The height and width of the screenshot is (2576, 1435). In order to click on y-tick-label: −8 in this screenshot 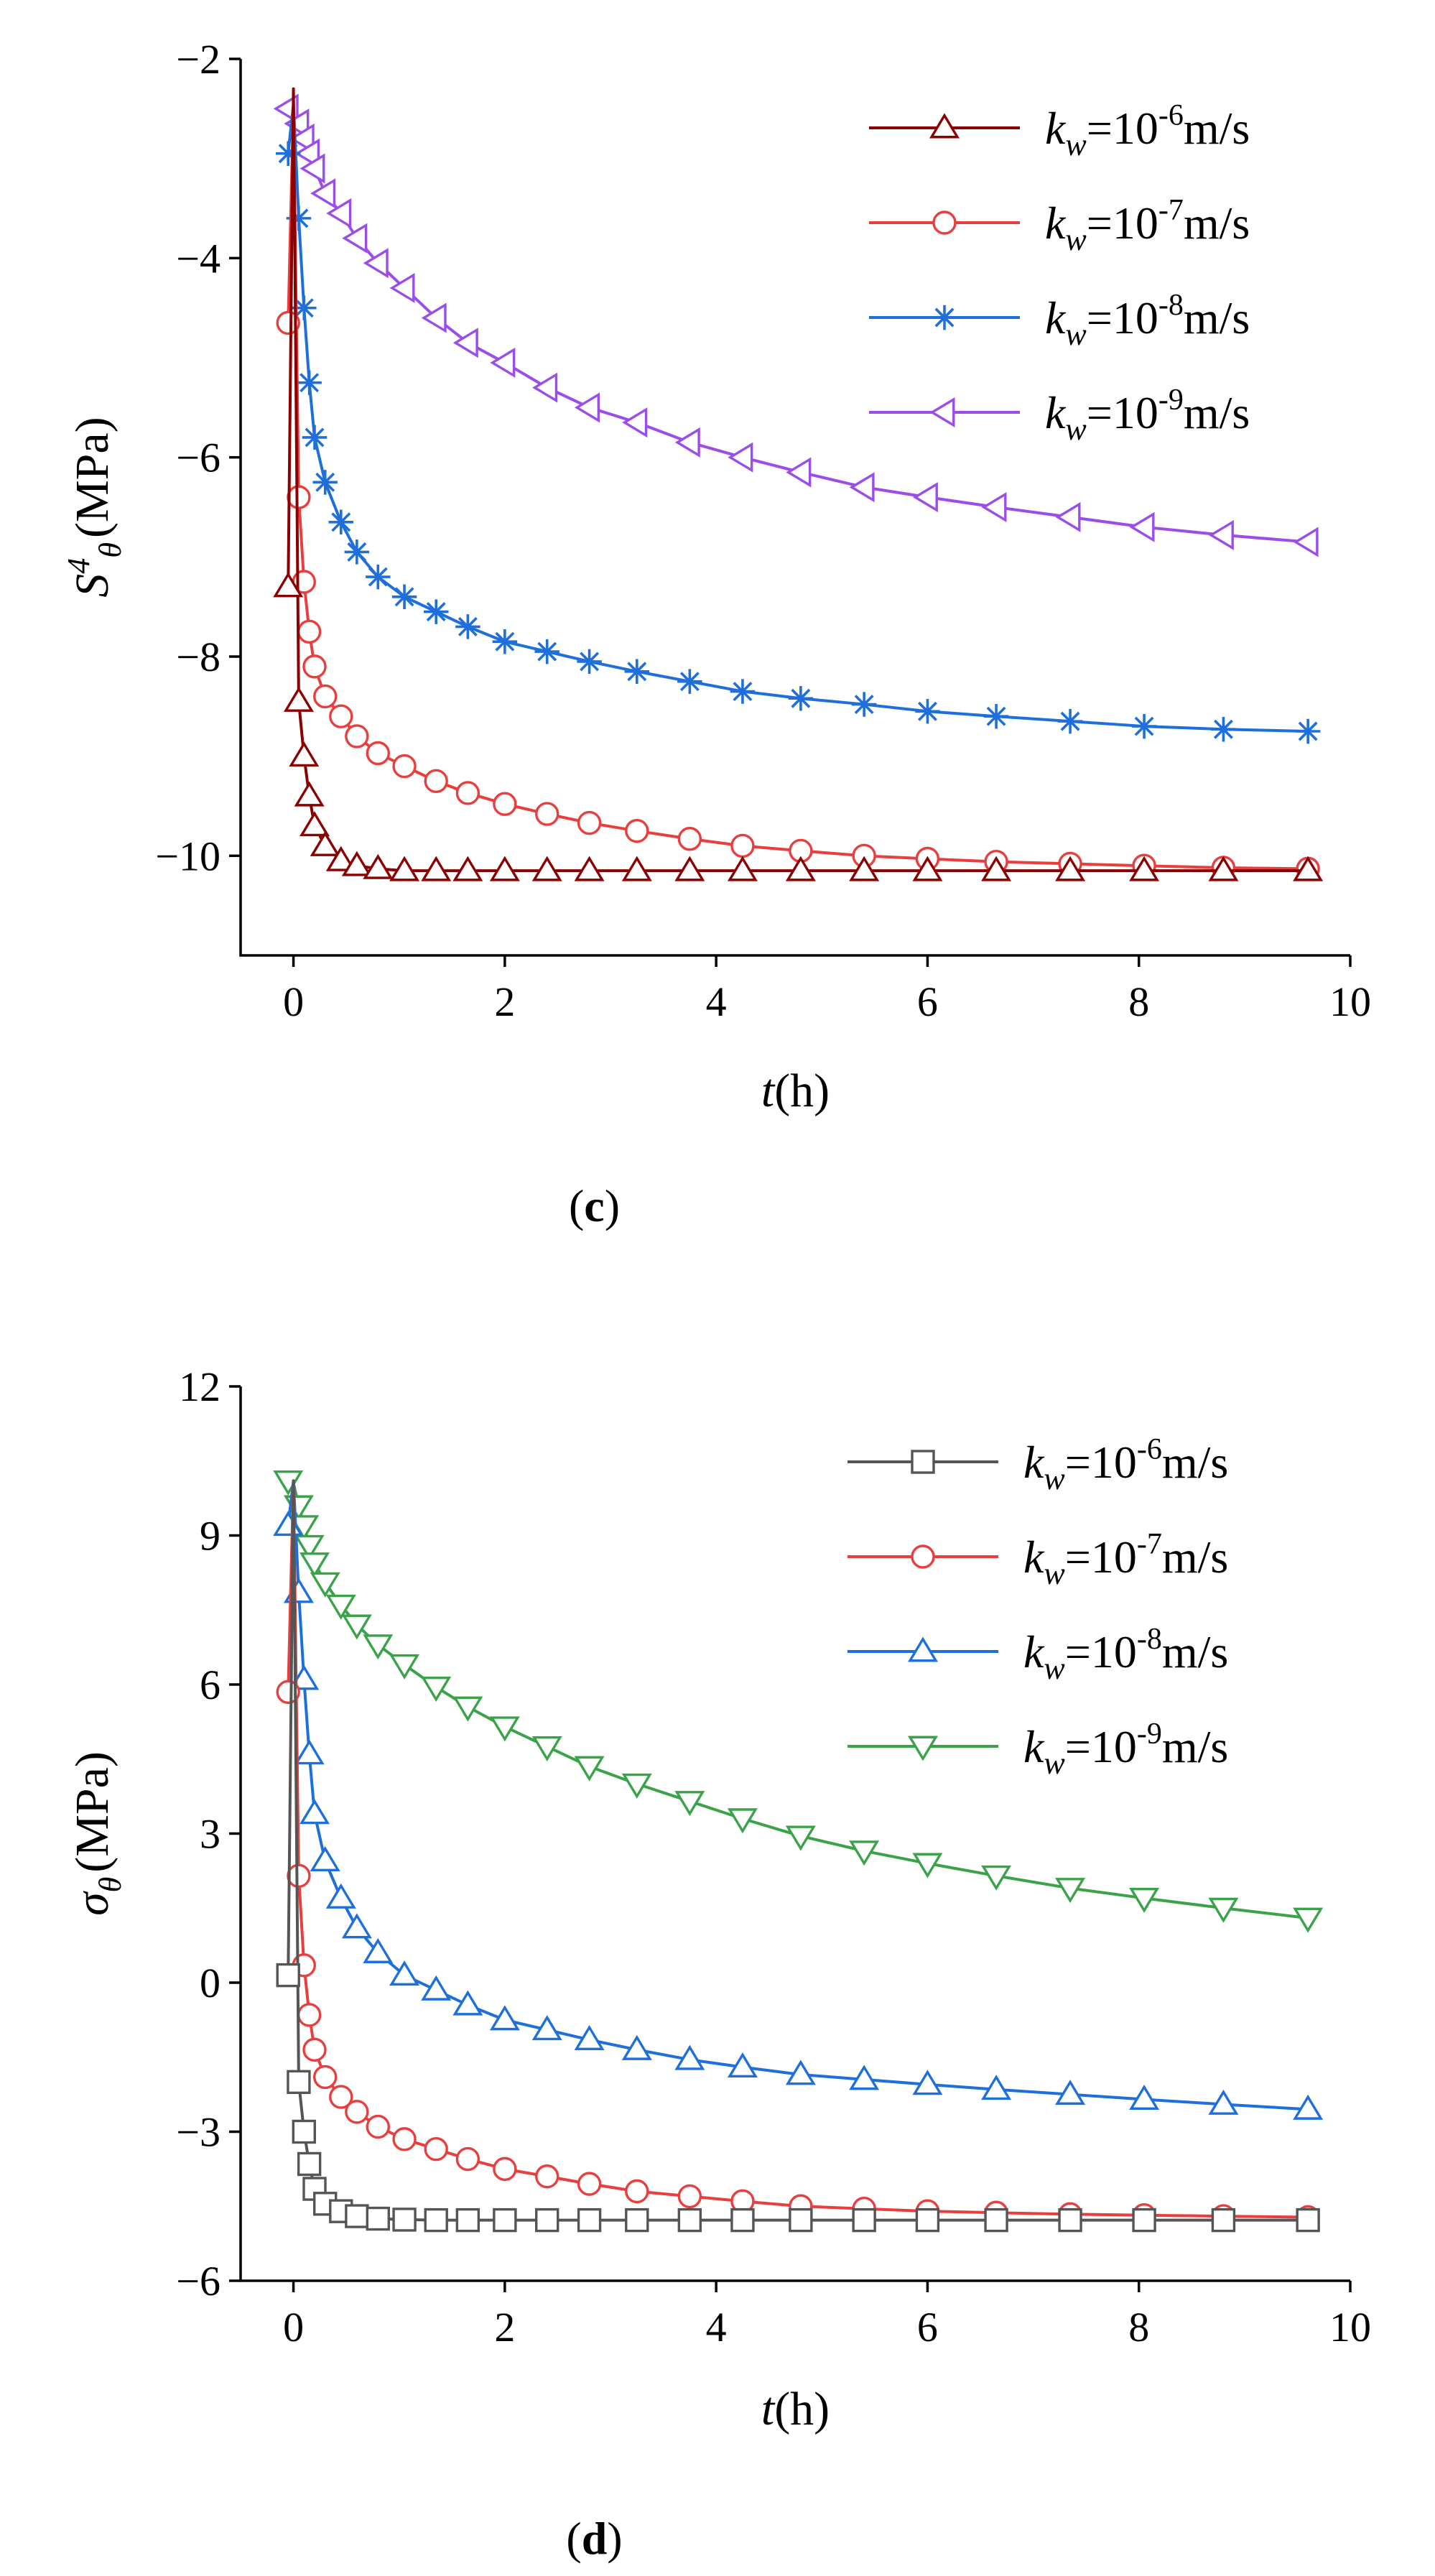, I will do `click(198, 657)`.